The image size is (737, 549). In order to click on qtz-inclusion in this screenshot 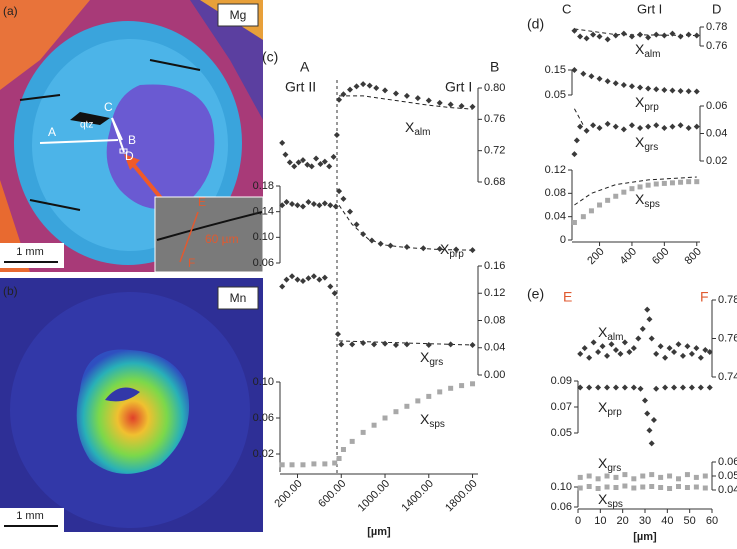, I will do `click(90, 118)`.